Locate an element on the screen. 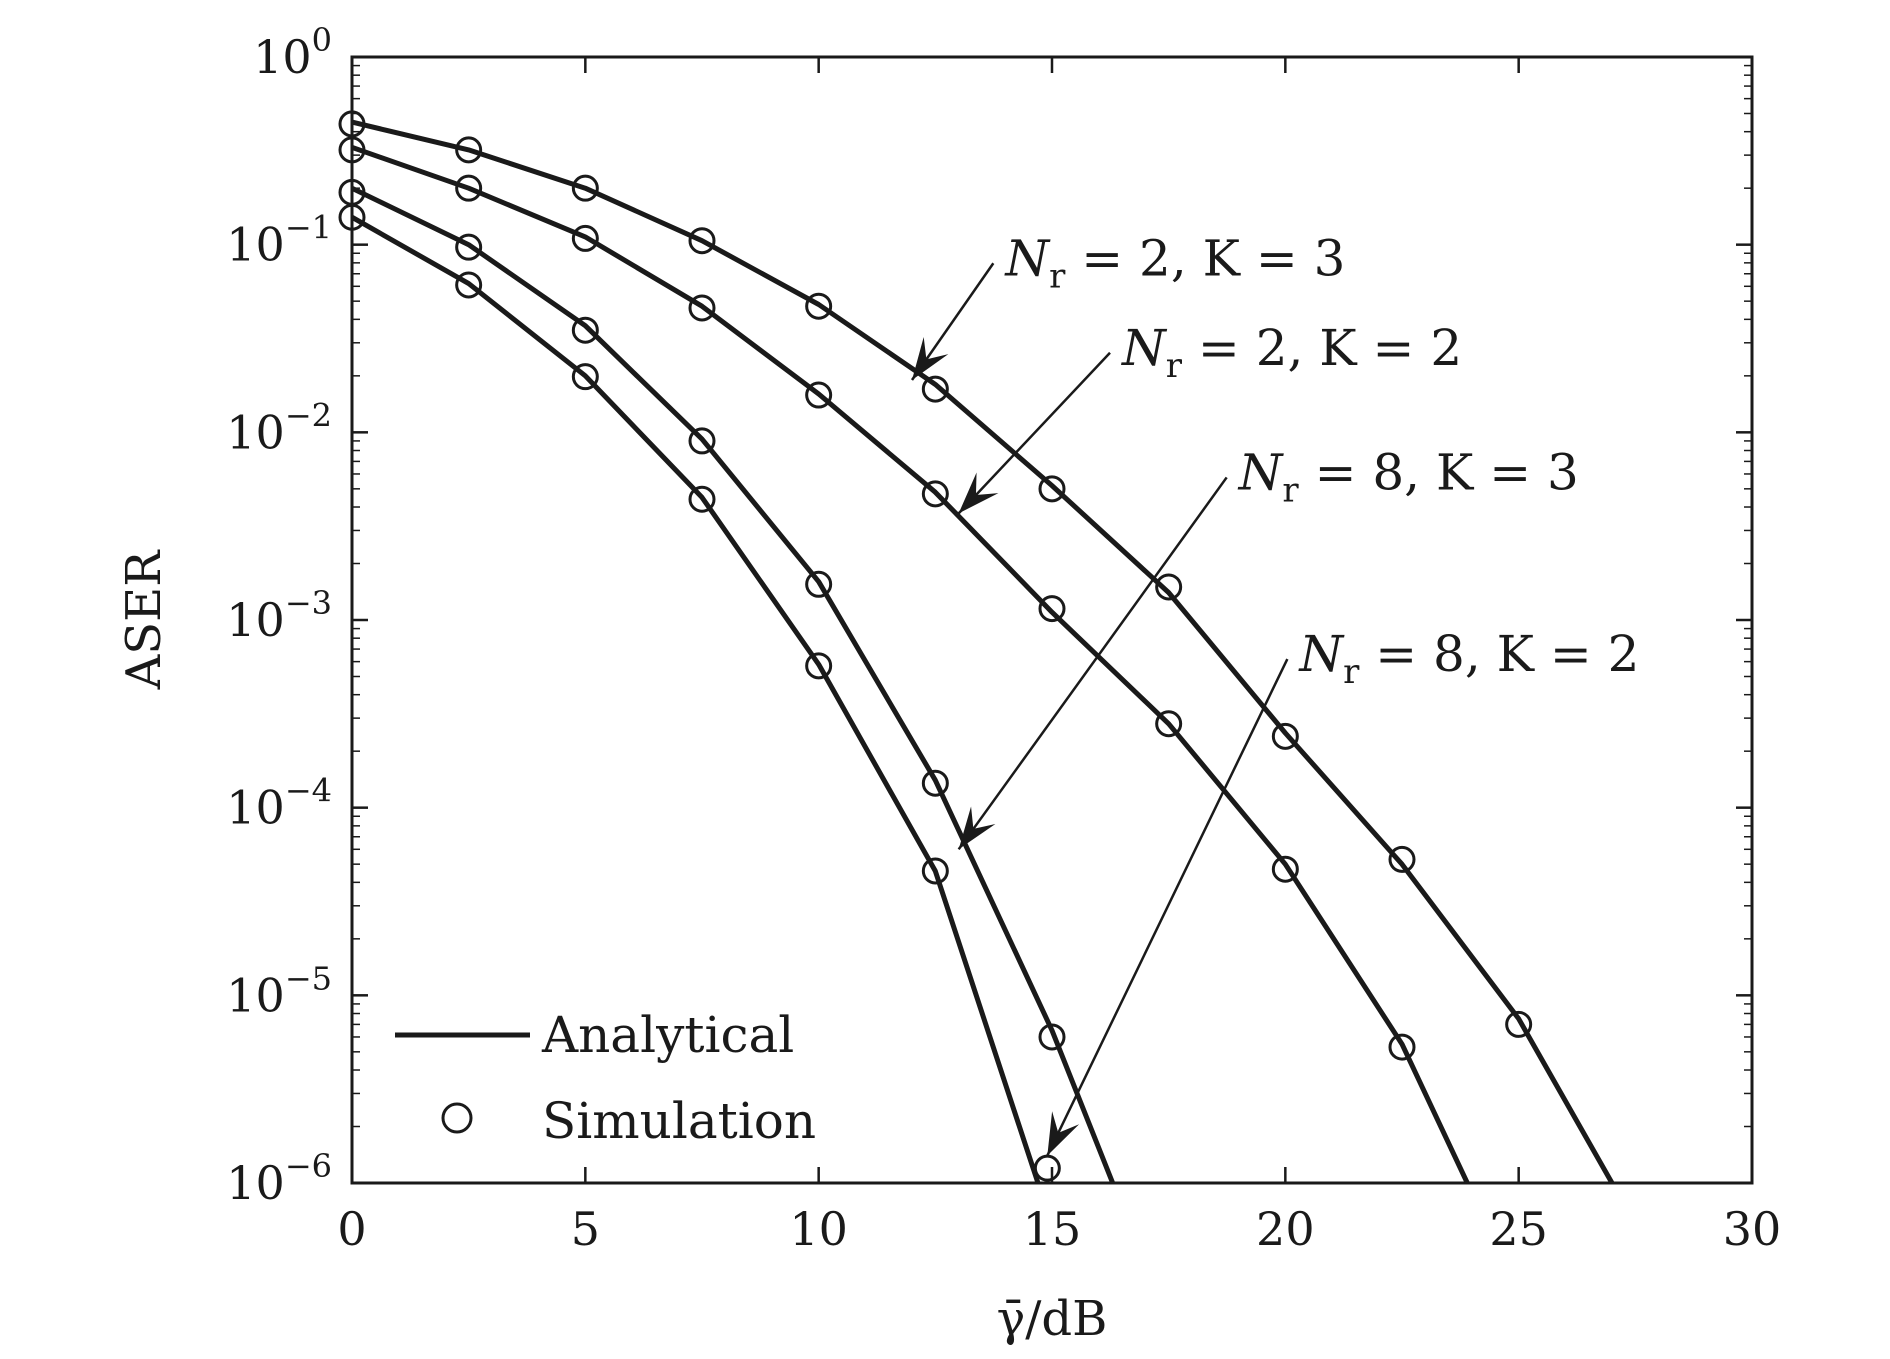 The width and height of the screenshot is (1890, 1359). x-tick-label-3: 15 is located at coordinates (1052, 1229).